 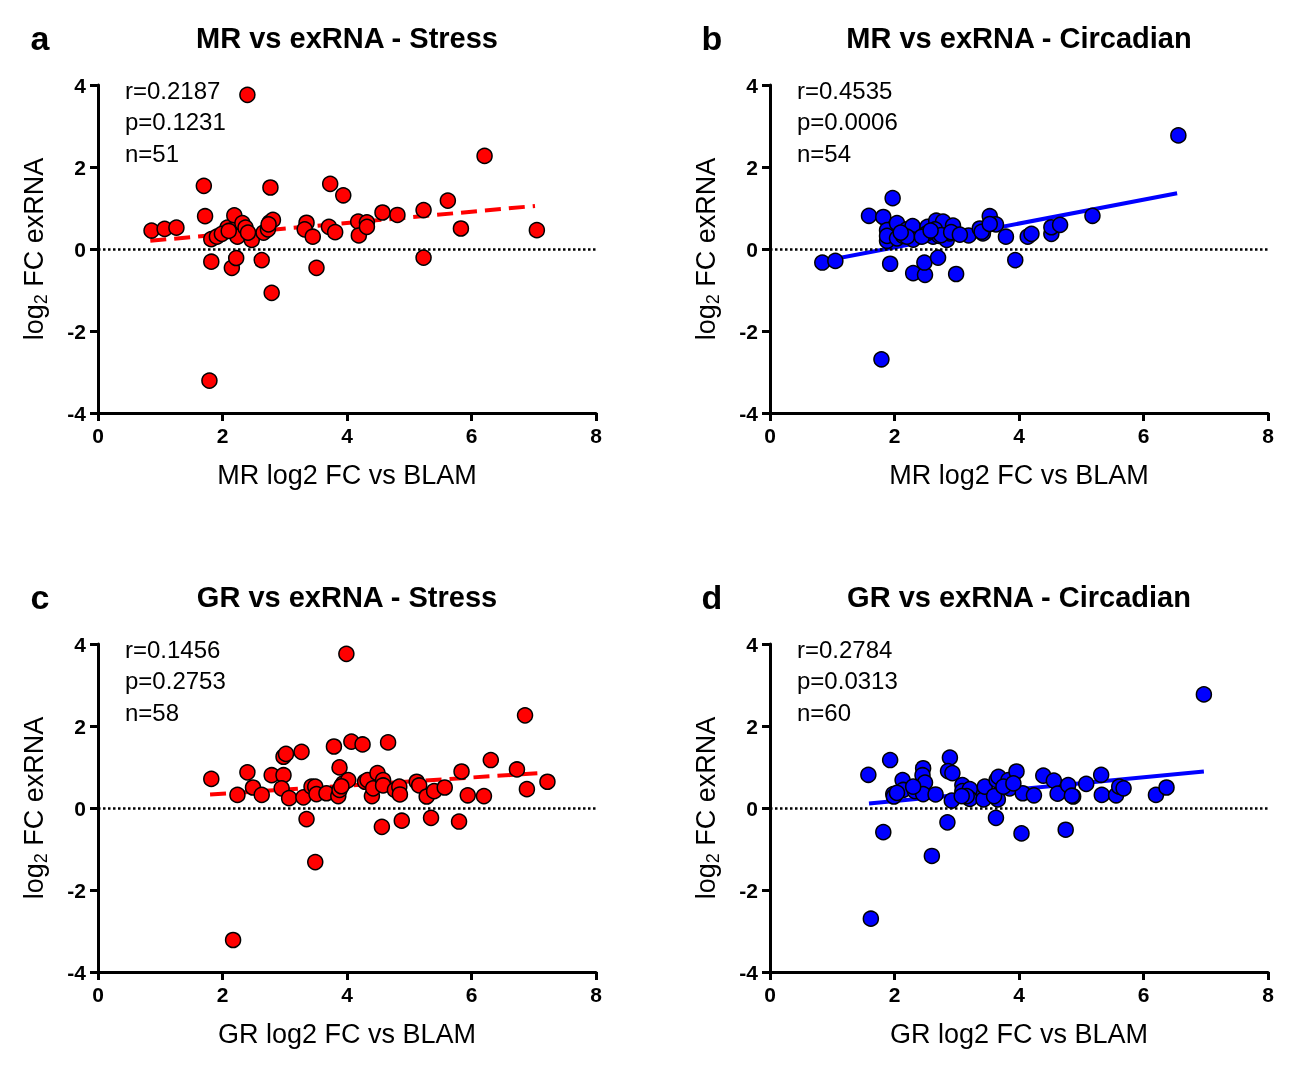 What do you see at coordinates (824, 153) in the screenshot?
I see `annotation: n=54` at bounding box center [824, 153].